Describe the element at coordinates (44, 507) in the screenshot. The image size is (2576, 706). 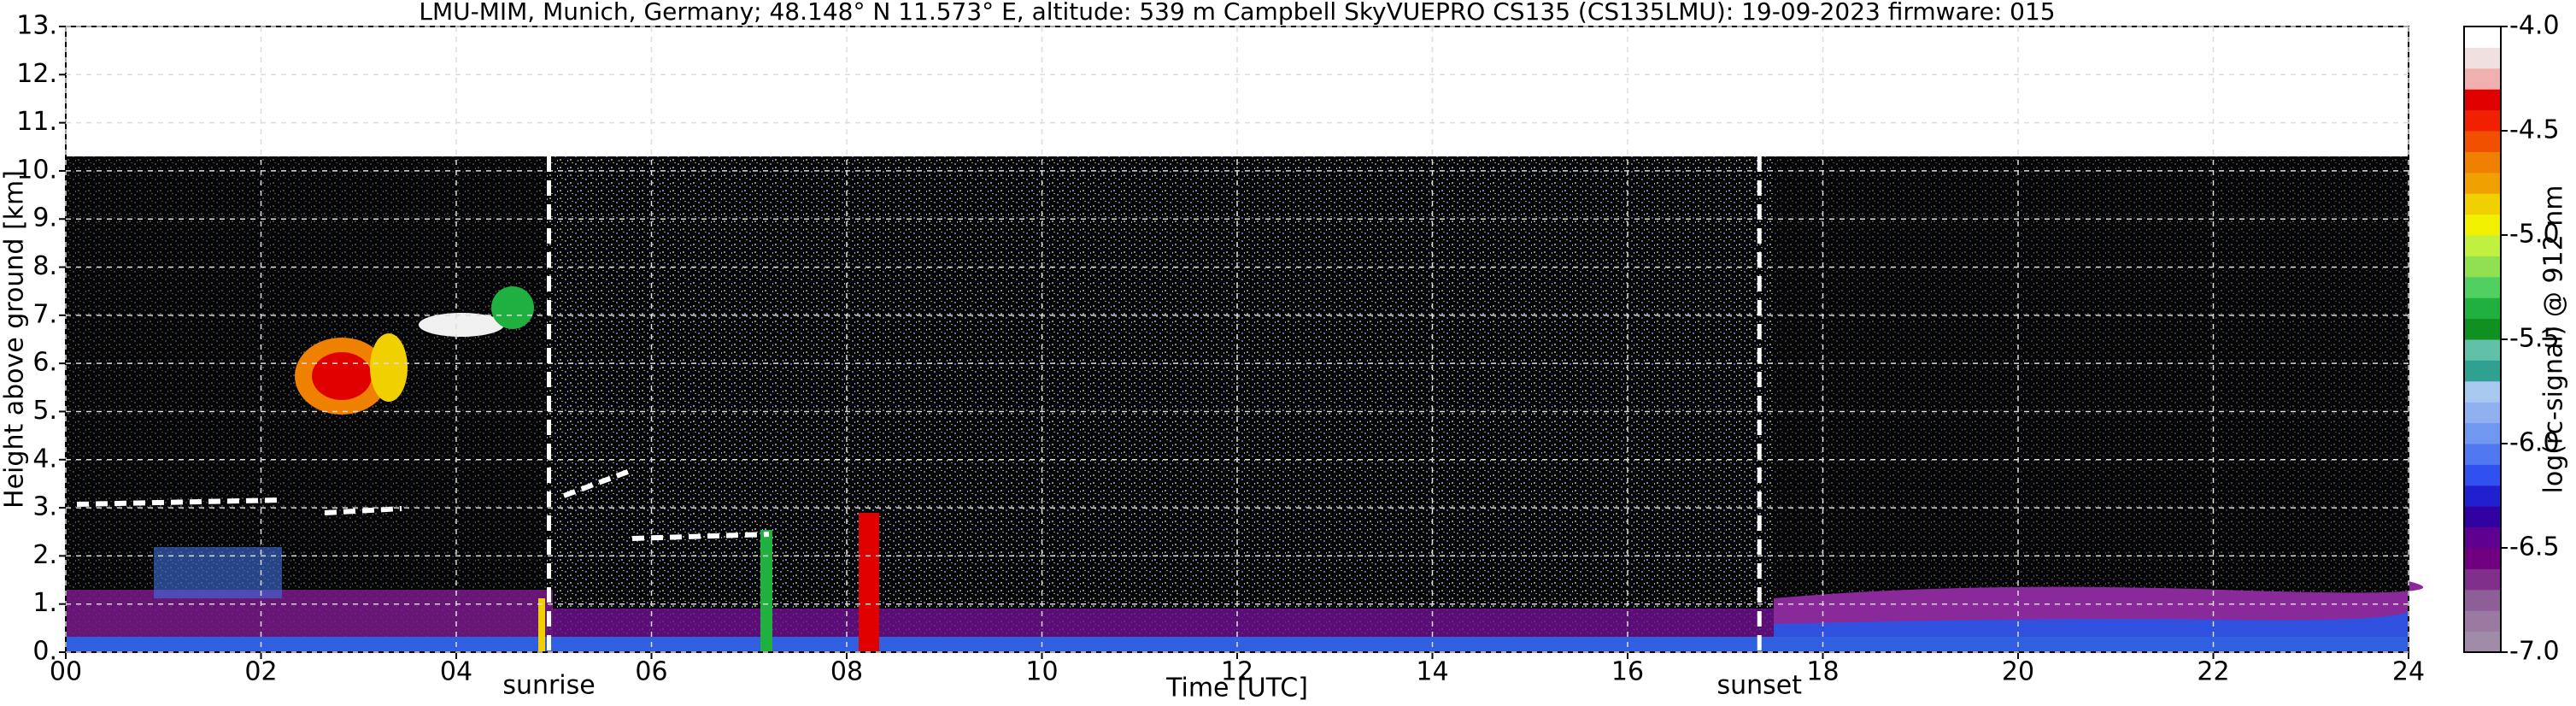
I see `y-tick-label: 3.` at that location.